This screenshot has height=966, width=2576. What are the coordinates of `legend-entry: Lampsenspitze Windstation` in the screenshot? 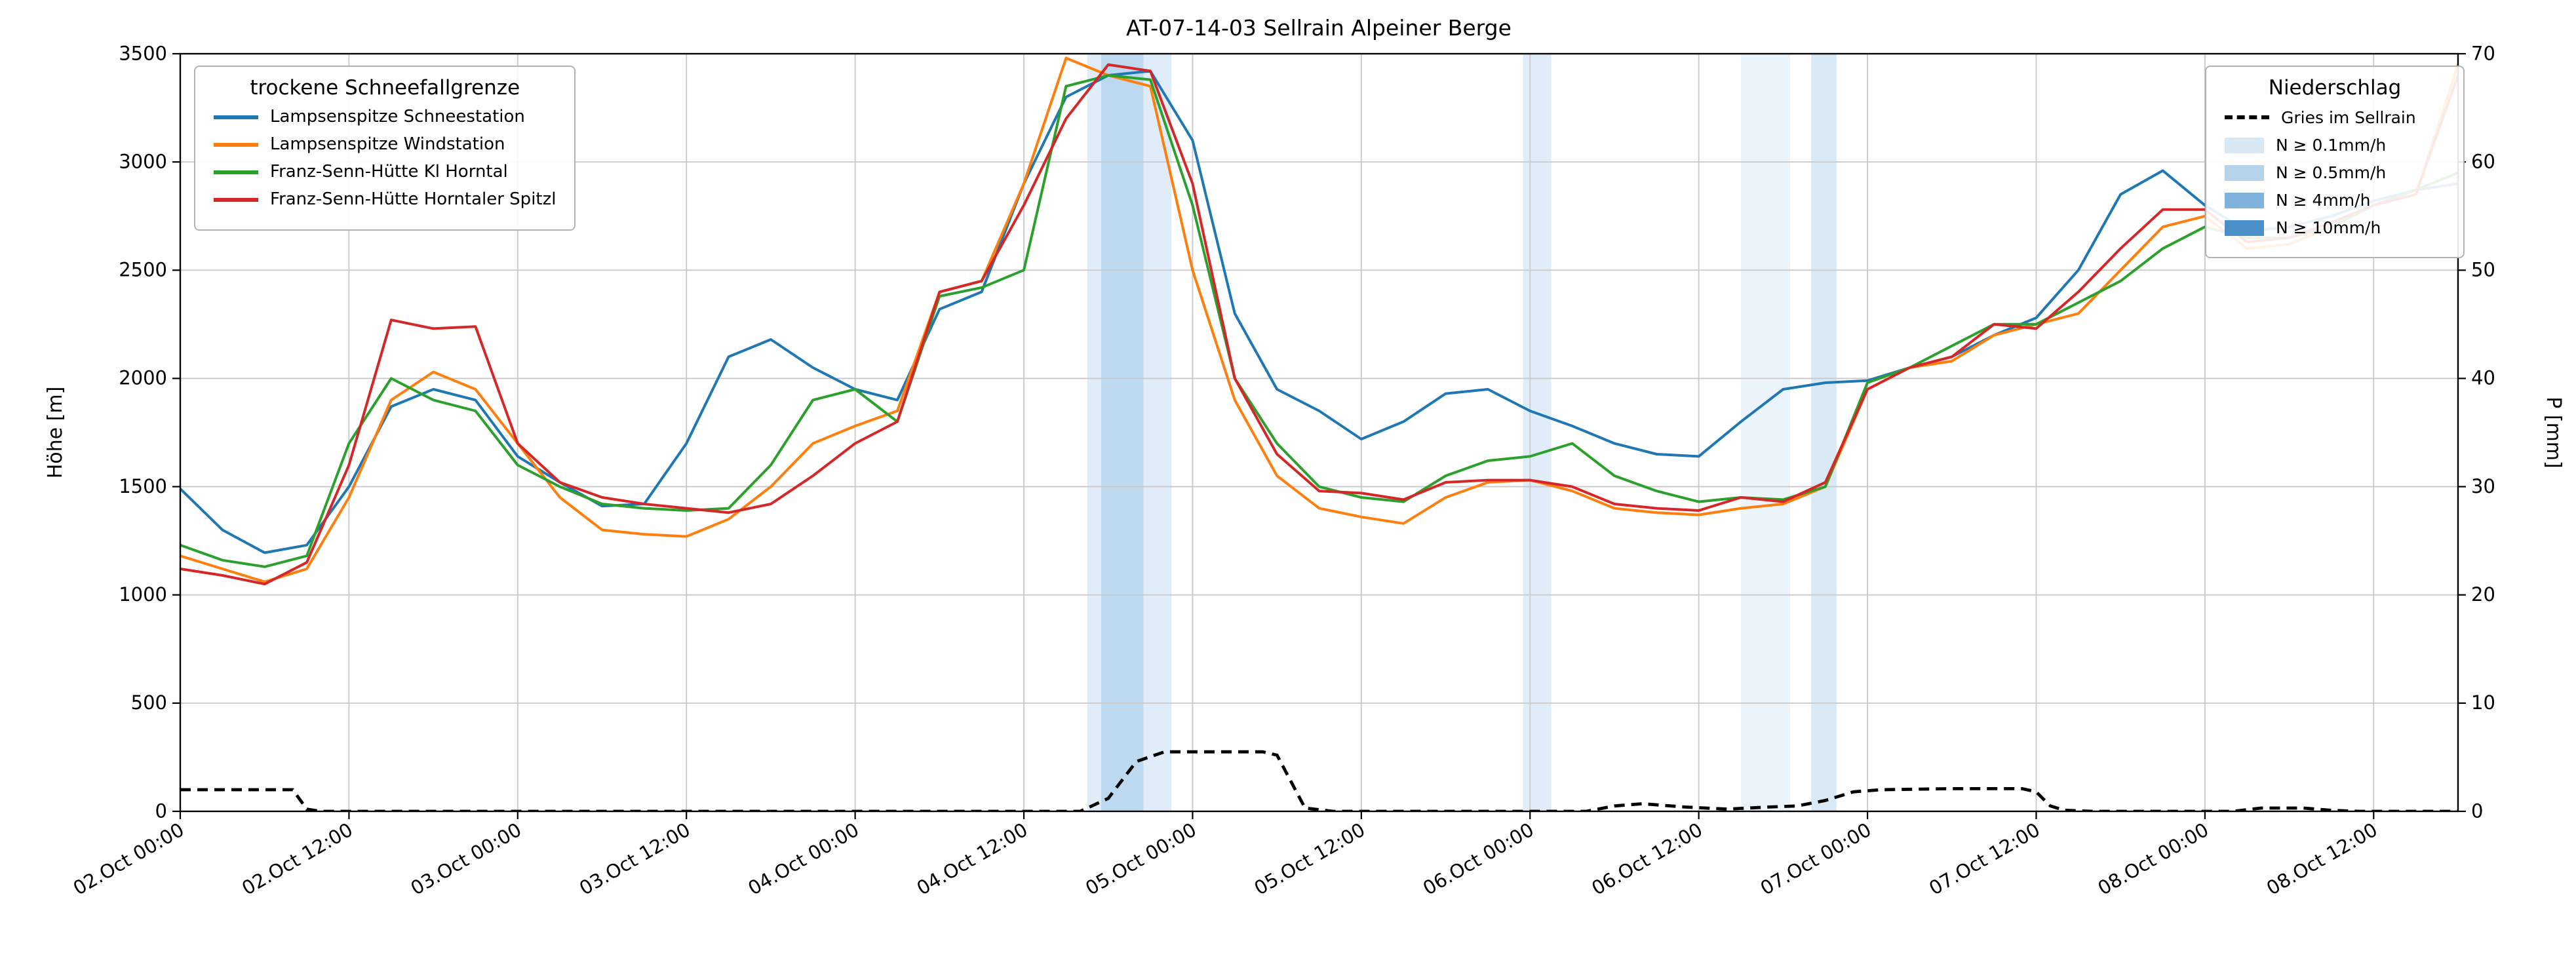 It's located at (385, 145).